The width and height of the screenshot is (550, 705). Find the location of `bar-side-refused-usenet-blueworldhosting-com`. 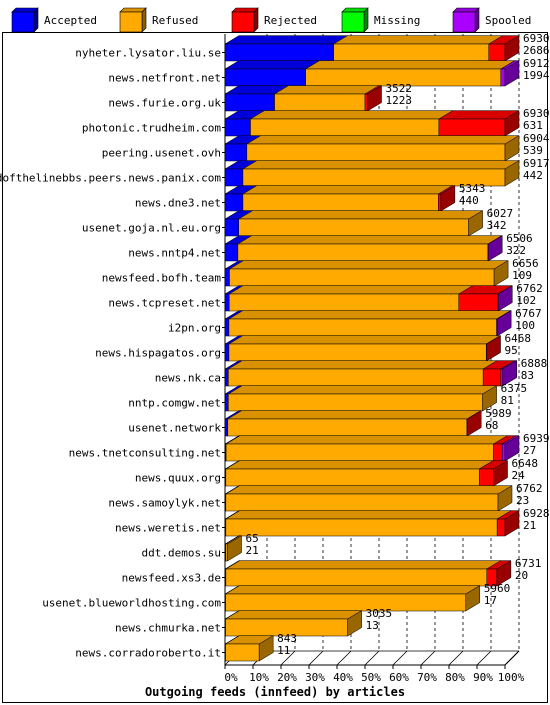

bar-side-refused-usenet-blueworldhosting-com is located at coordinates (473, 598).